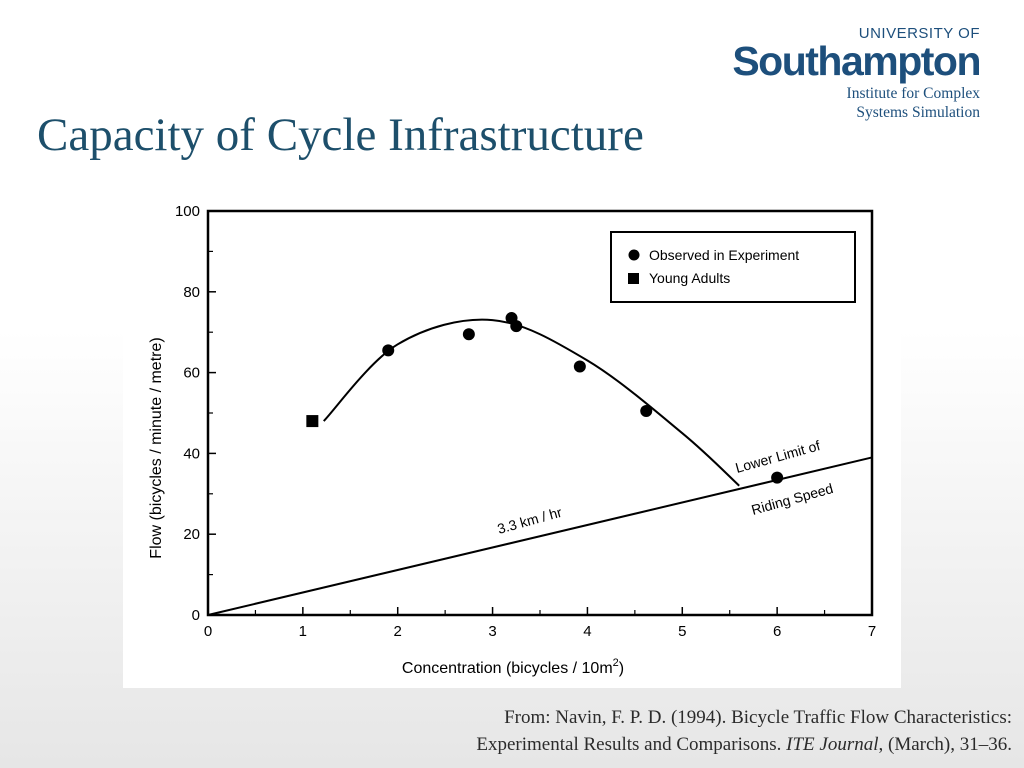 The height and width of the screenshot is (768, 1024). What do you see at coordinates (689, 278) in the screenshot?
I see `legend-young-label: Young Adults` at bounding box center [689, 278].